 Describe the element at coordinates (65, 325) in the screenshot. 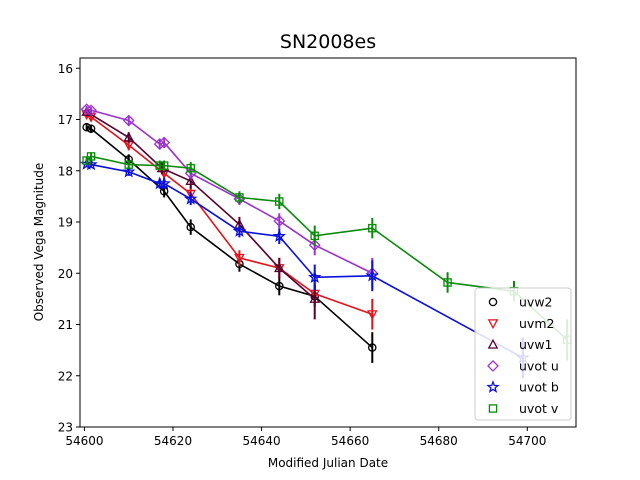

I see `y-tick-label: 21` at that location.